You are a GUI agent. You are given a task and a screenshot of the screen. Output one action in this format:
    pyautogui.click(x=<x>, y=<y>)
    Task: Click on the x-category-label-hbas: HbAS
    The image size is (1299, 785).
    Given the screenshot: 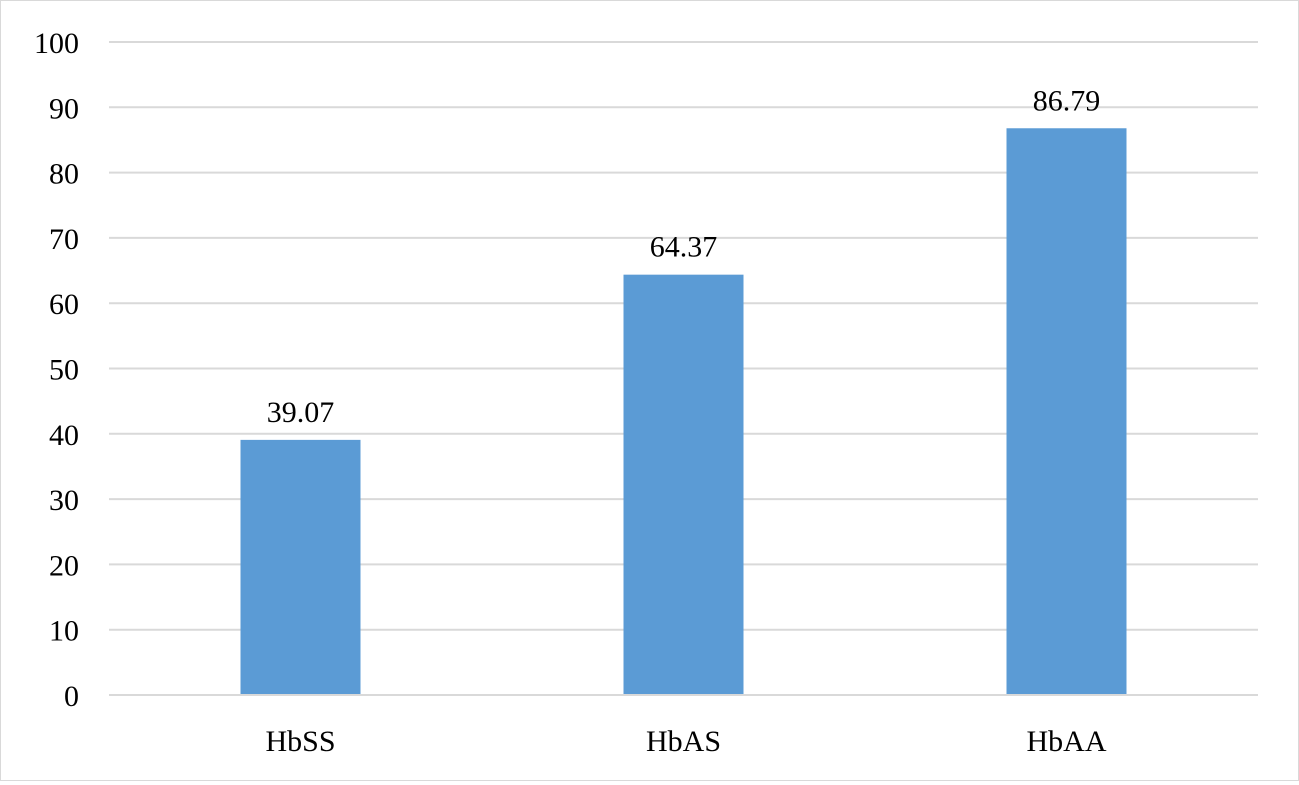 What is the action you would take?
    pyautogui.click(x=683, y=741)
    